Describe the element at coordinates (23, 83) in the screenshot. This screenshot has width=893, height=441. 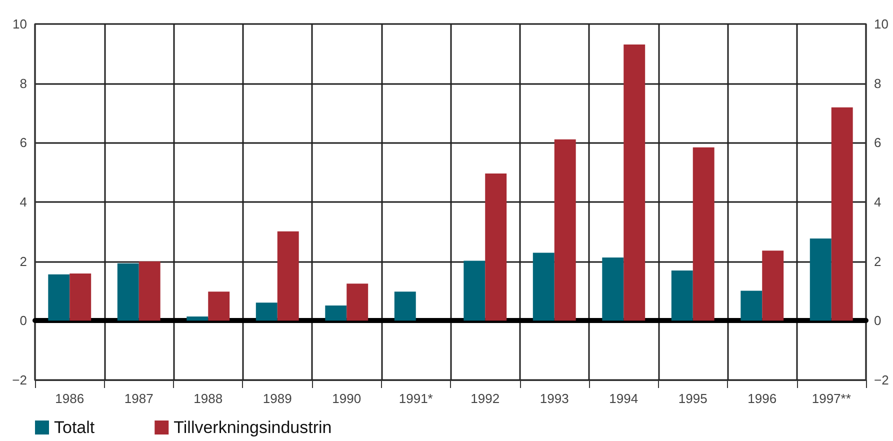
I see `y-tick-label: 8` at that location.